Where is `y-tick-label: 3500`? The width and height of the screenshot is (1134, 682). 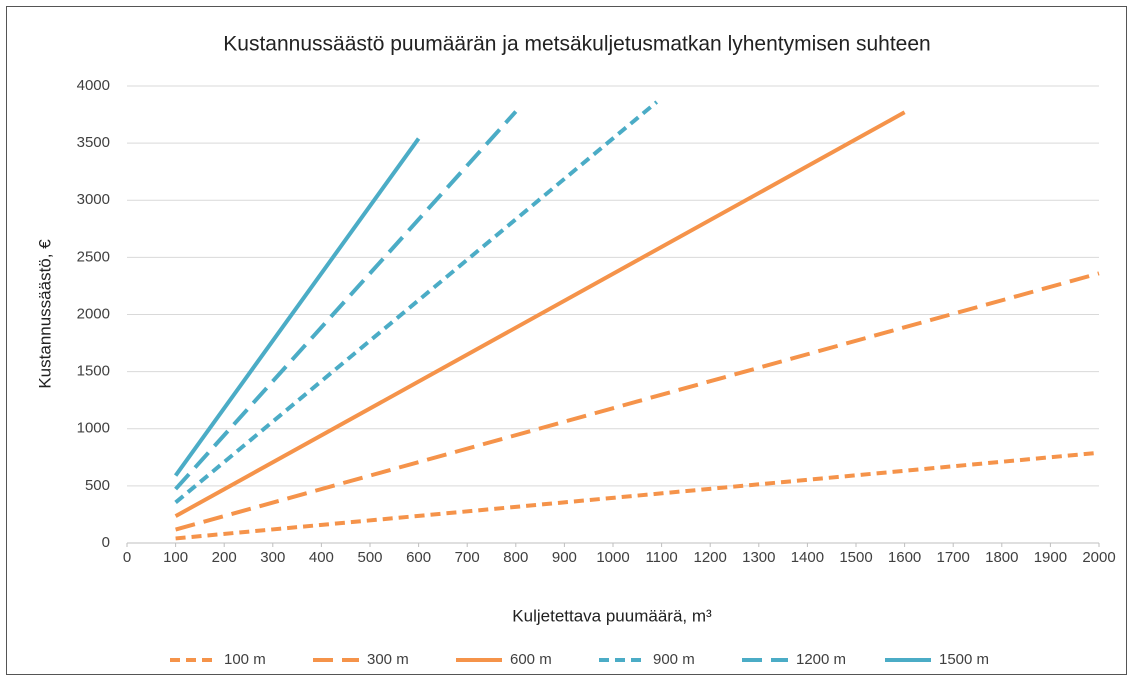 y-tick-label: 3500 is located at coordinates (93, 142).